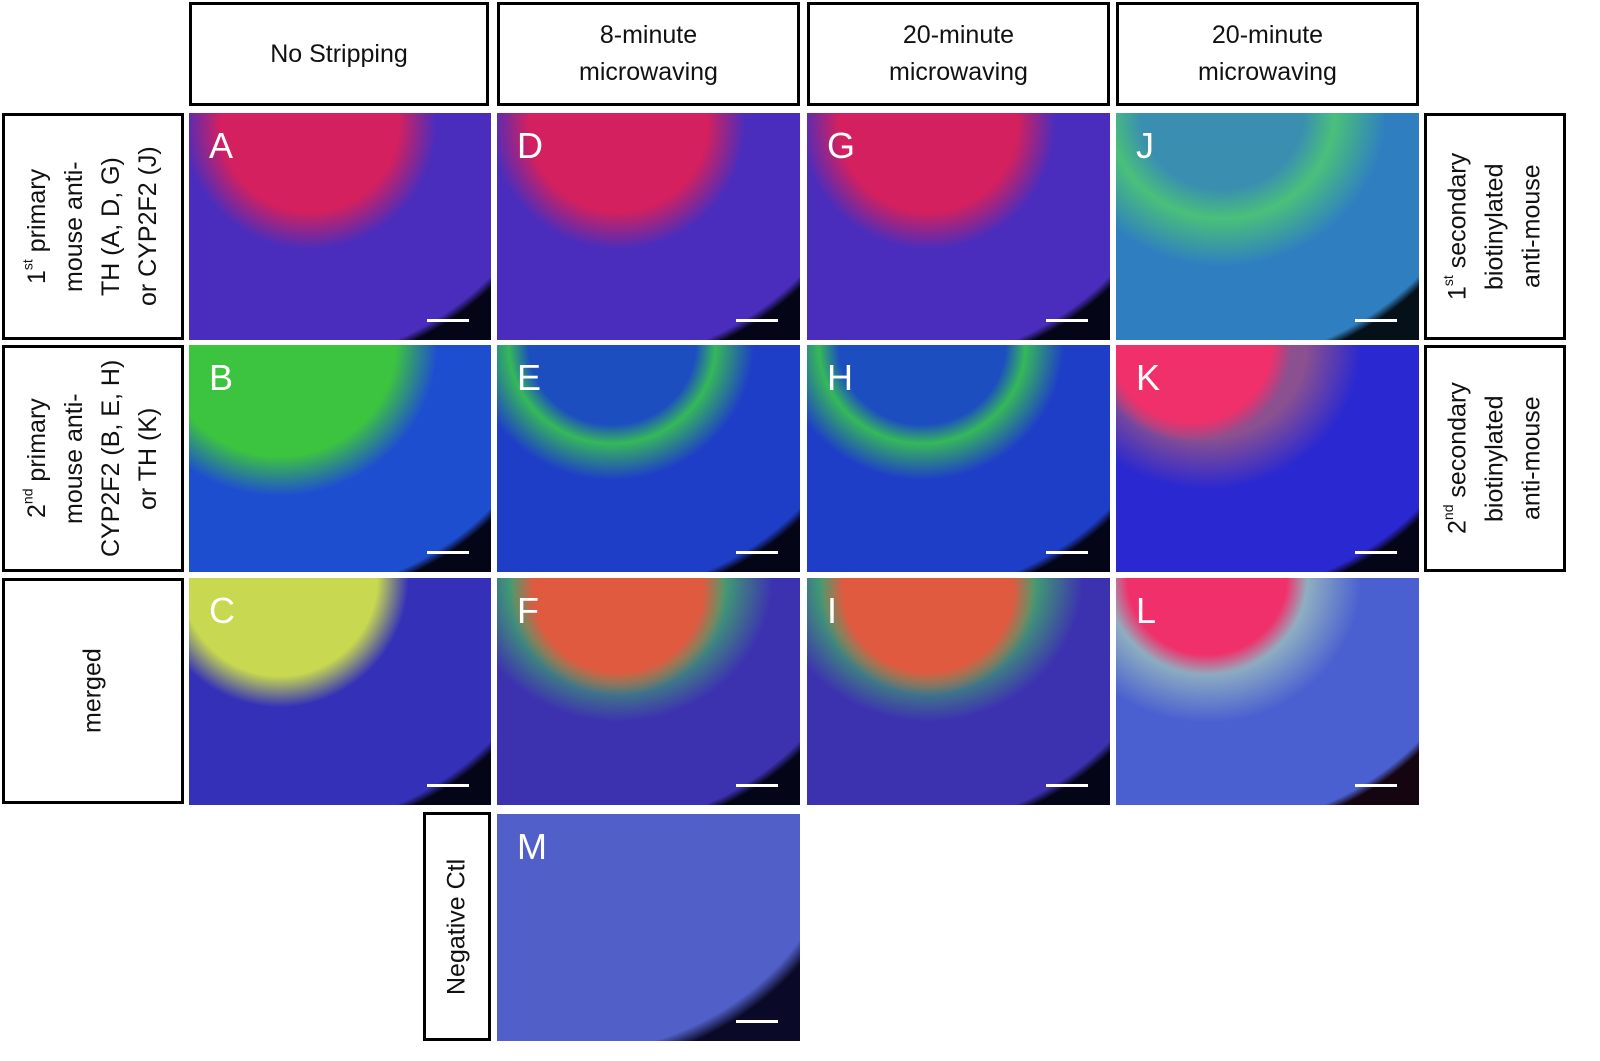 The height and width of the screenshot is (1061, 1600). What do you see at coordinates (221, 377) in the screenshot?
I see `panel-letter: B` at bounding box center [221, 377].